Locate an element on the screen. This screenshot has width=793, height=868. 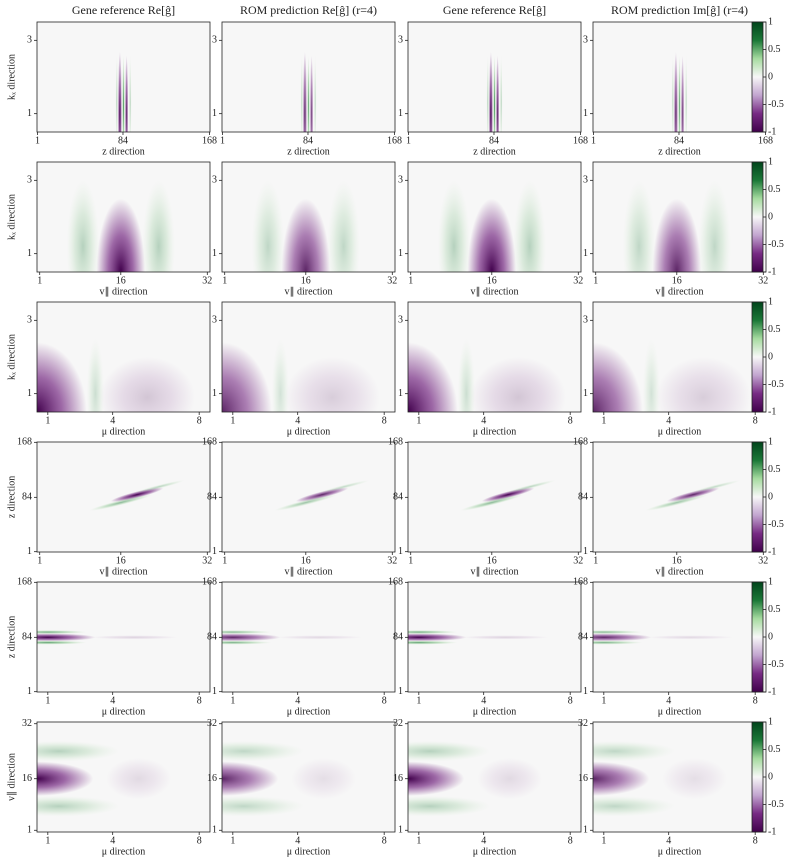
y-tick-label: 16 is located at coordinates (27, 778).